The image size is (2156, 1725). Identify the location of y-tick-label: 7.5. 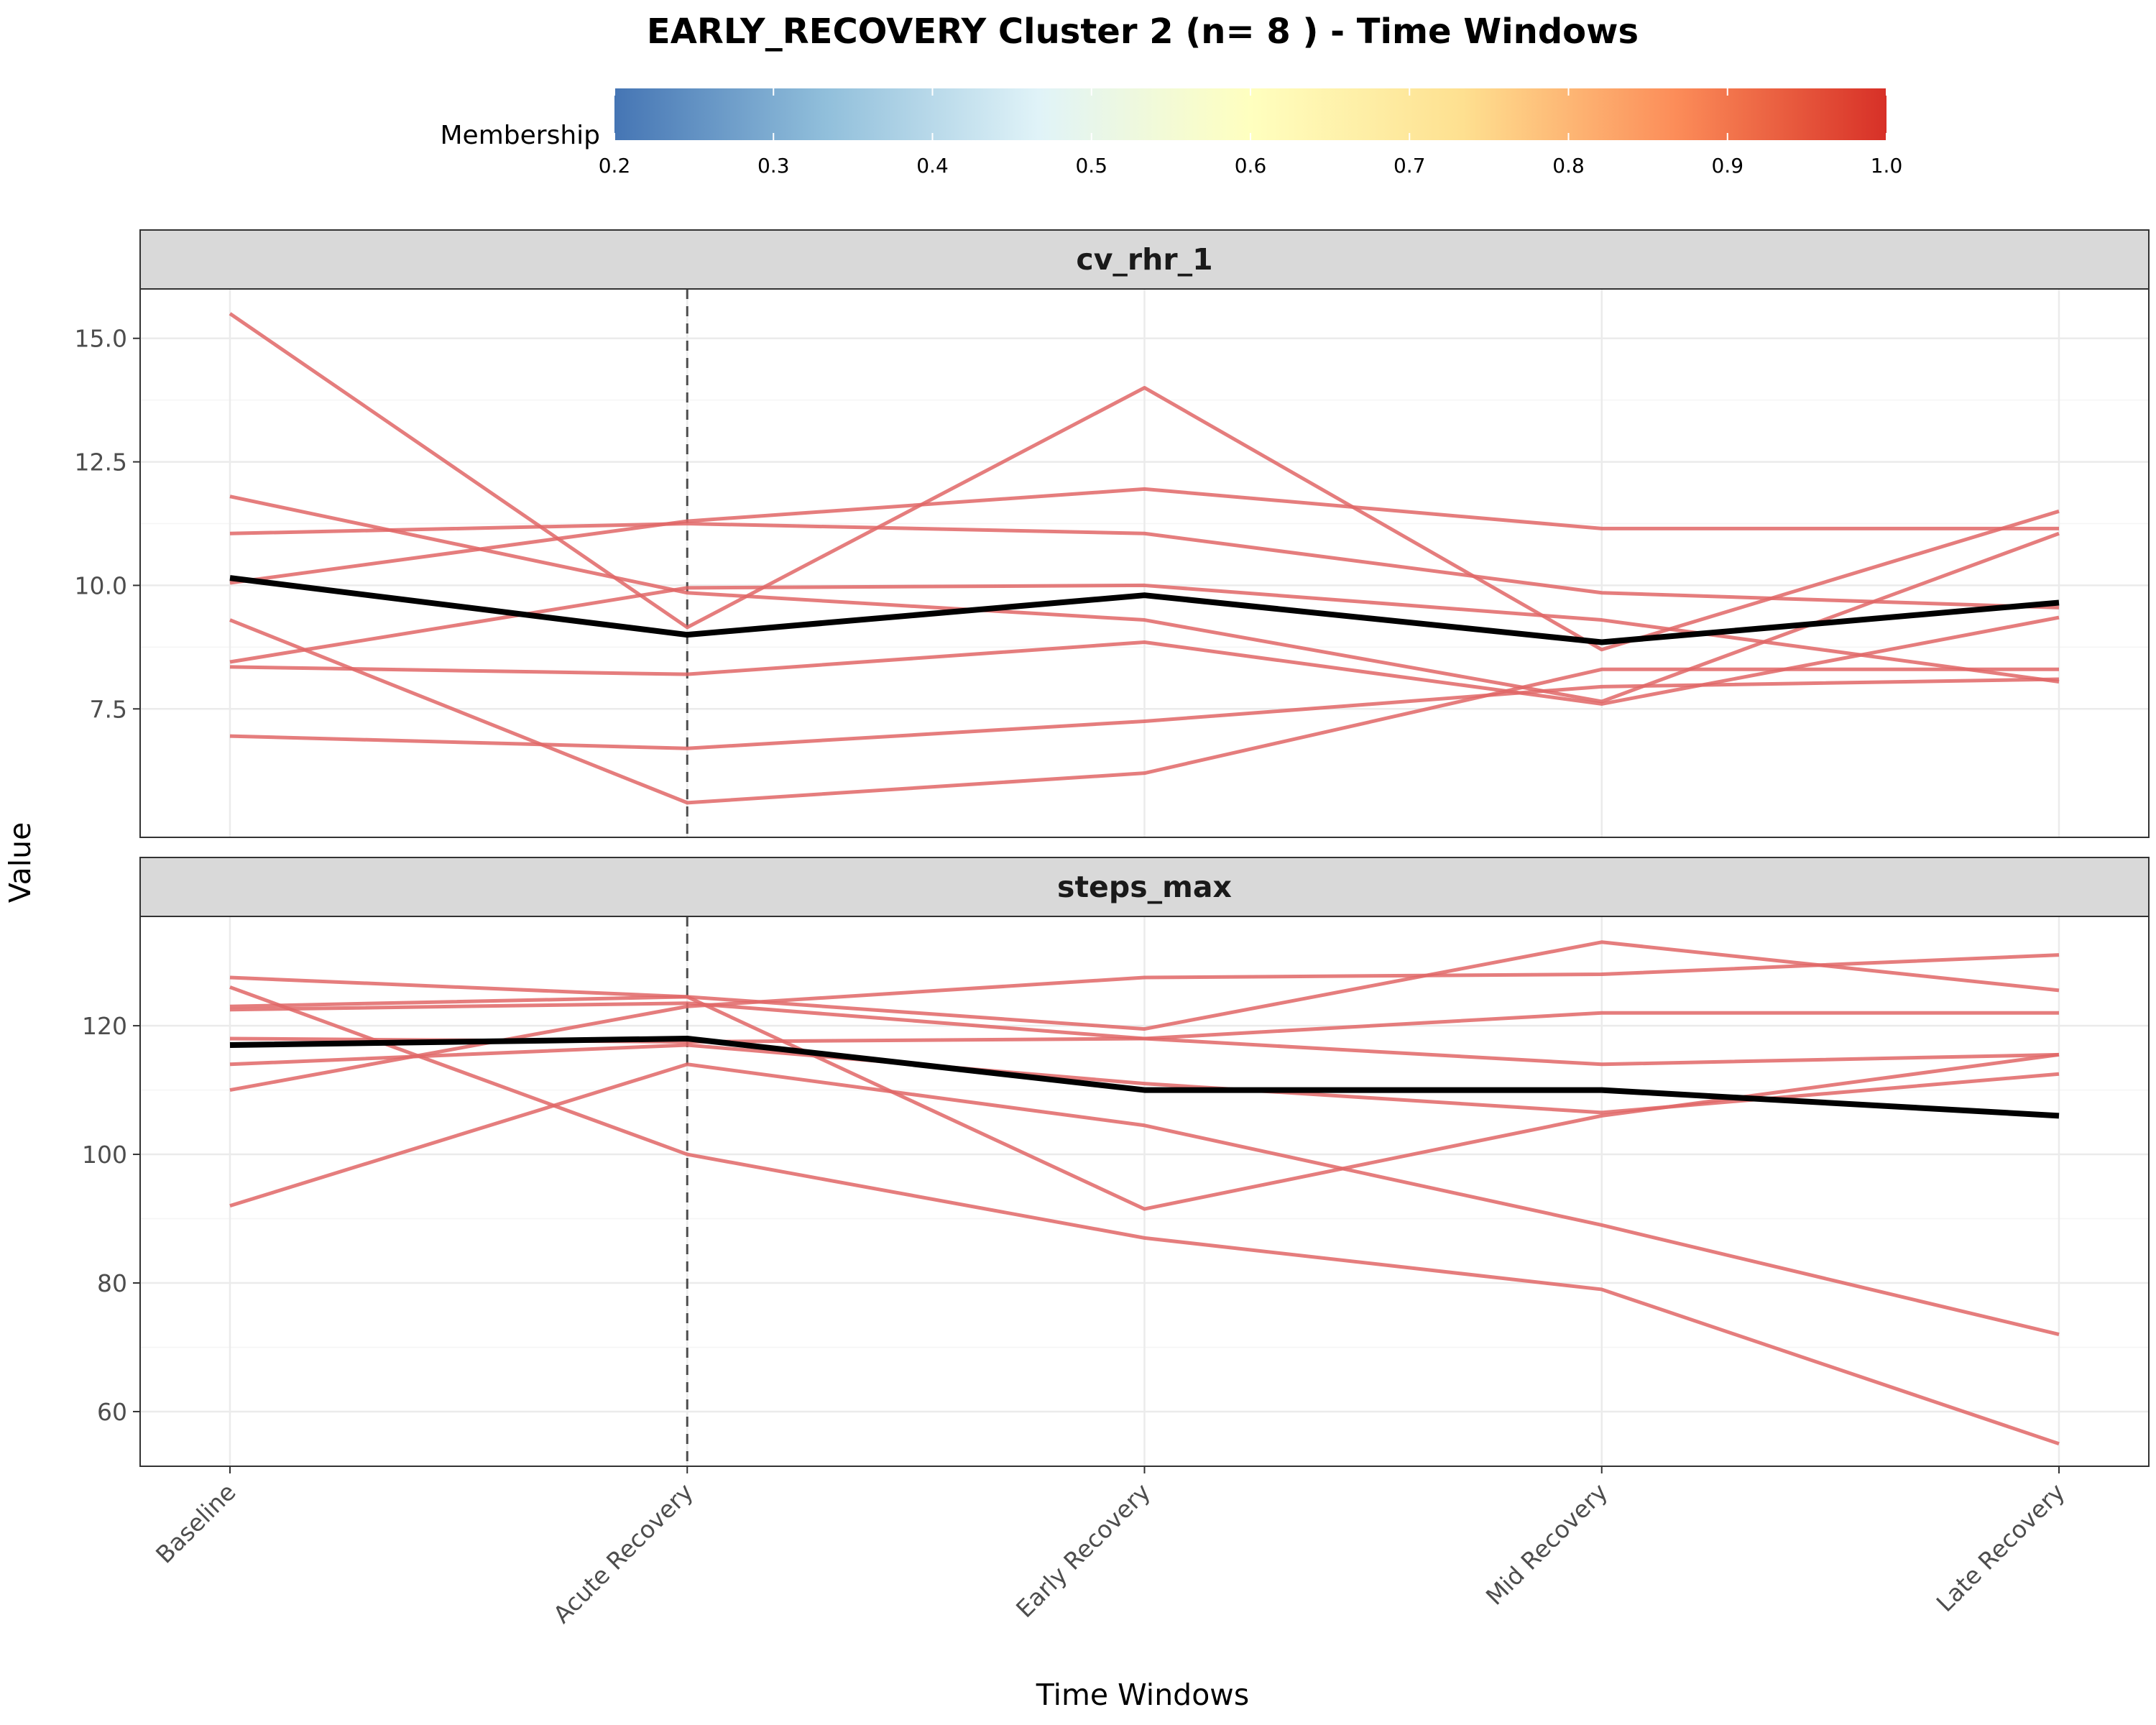
(108, 709).